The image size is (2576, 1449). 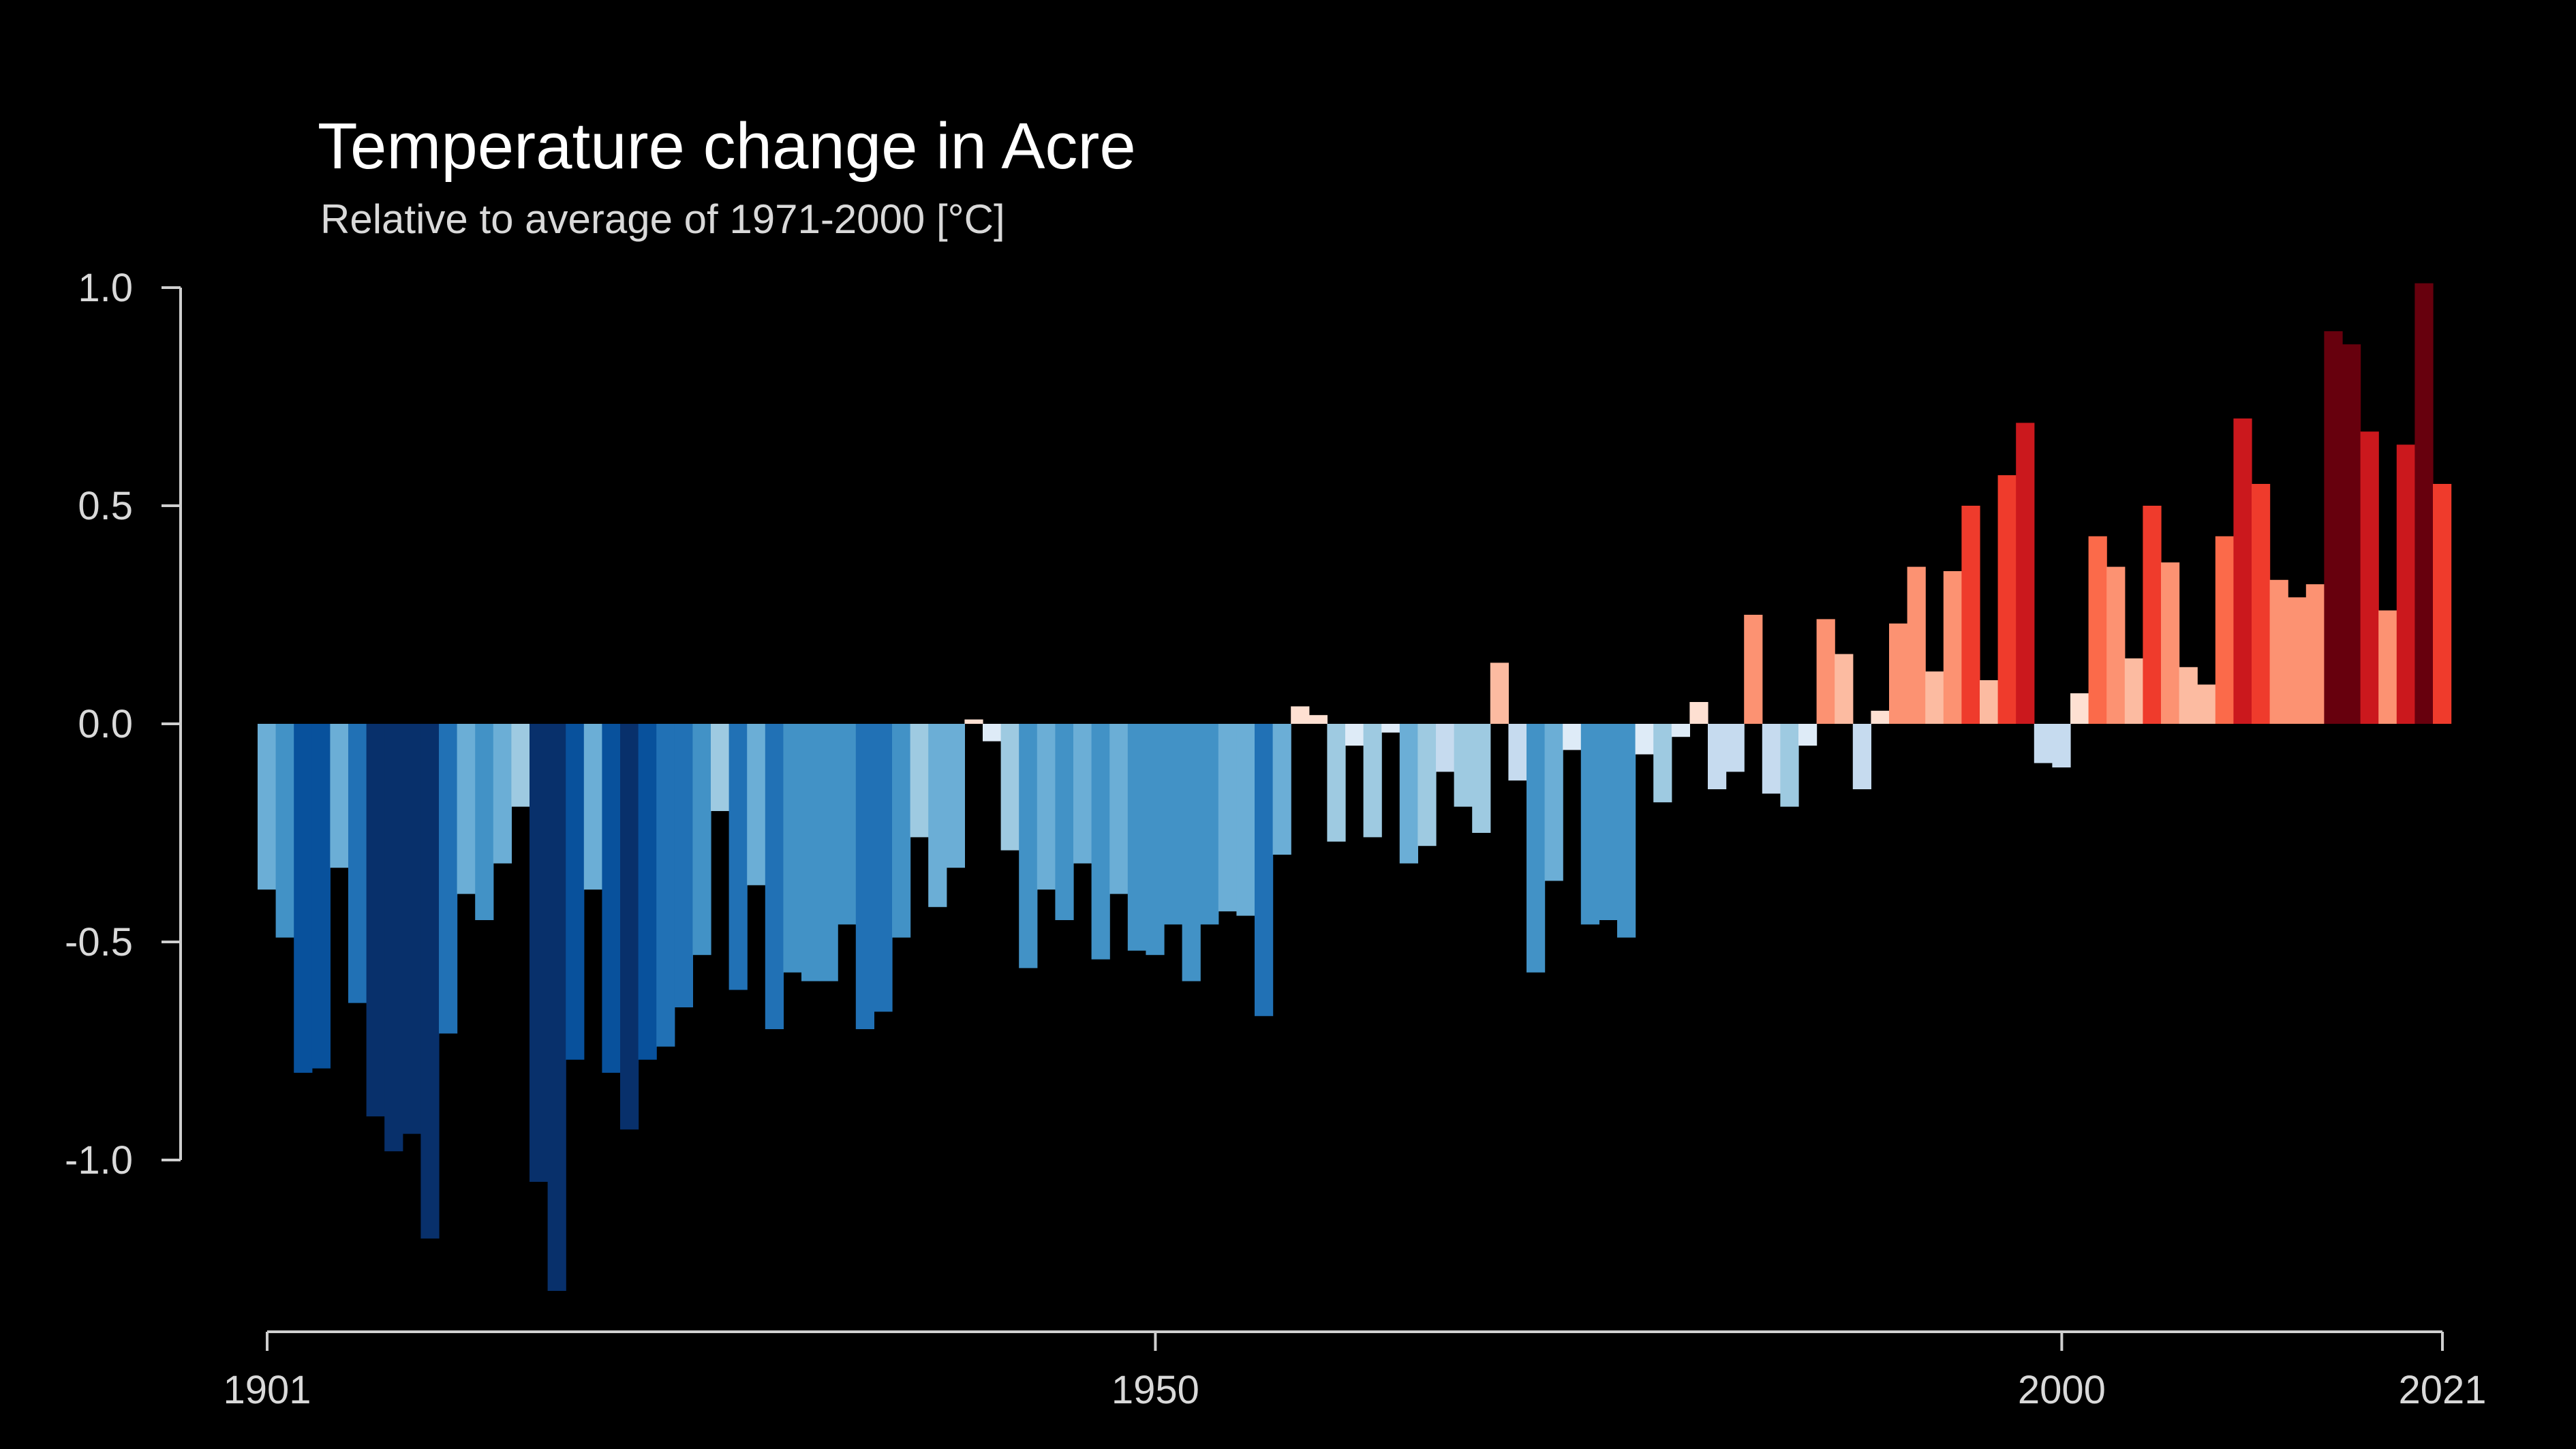 What do you see at coordinates (2351, 534) in the screenshot?
I see `bar-2016` at bounding box center [2351, 534].